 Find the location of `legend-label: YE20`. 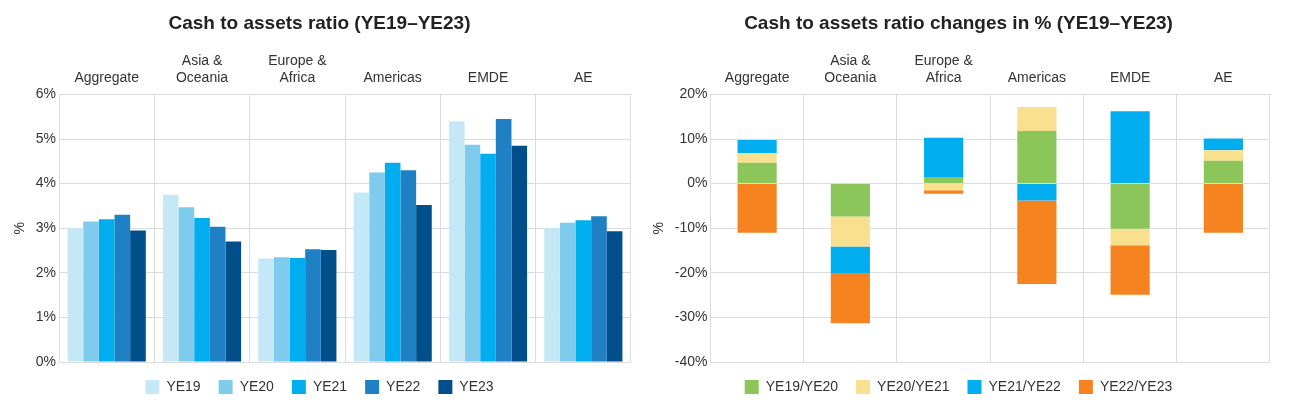

legend-label: YE20 is located at coordinates (257, 385).